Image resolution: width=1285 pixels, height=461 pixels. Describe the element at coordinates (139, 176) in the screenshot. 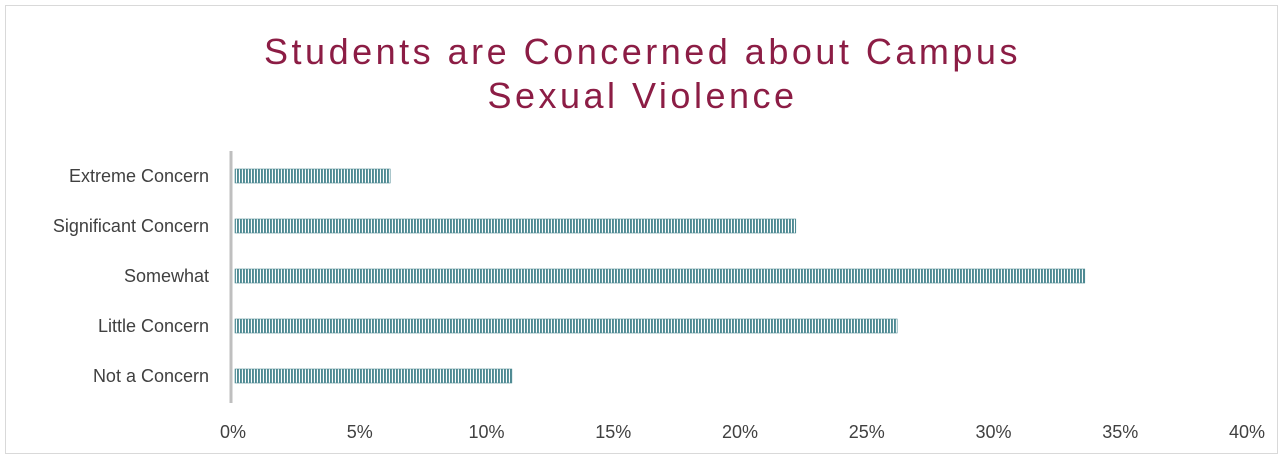

I see `category-label: Extreme Concern` at that location.